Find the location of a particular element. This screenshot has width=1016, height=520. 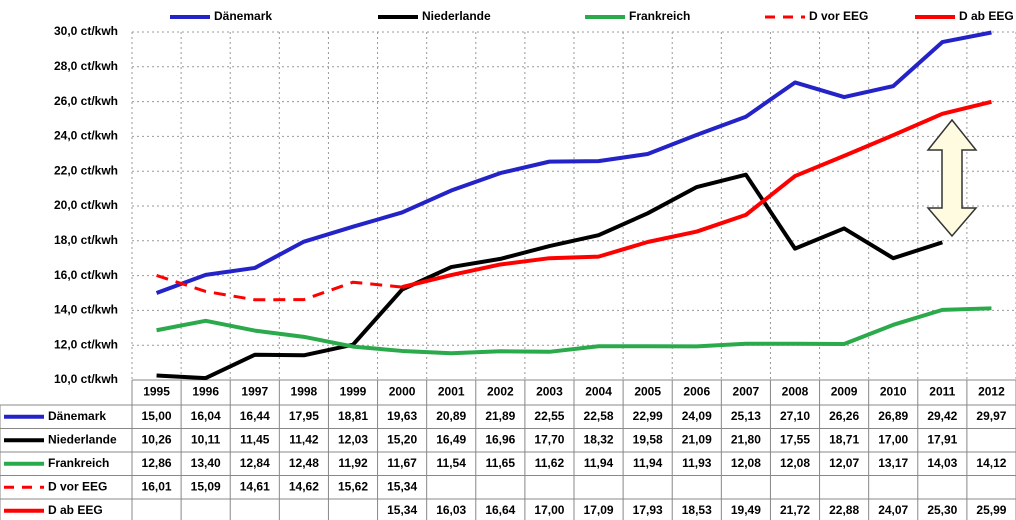

legend-label: D ab EEG is located at coordinates (986, 16).